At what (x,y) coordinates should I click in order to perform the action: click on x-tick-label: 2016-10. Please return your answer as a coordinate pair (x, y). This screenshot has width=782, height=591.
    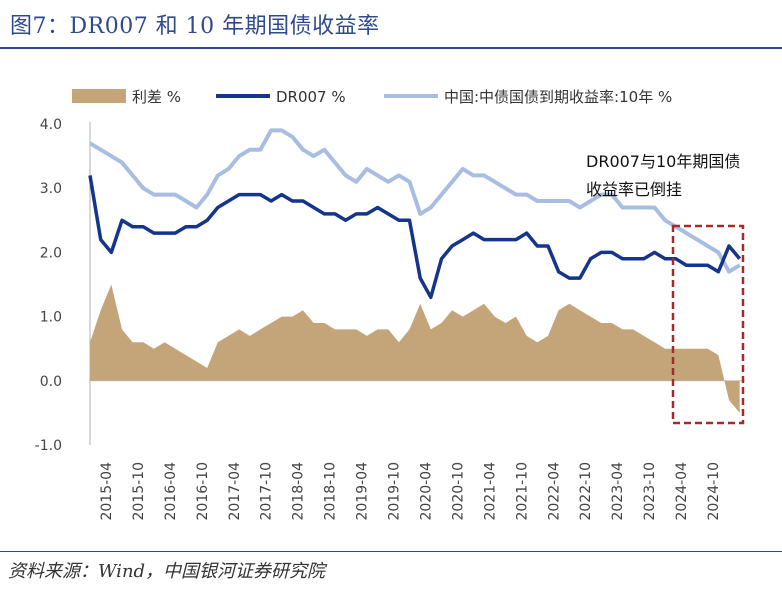
    Looking at the image, I should click on (203, 491).